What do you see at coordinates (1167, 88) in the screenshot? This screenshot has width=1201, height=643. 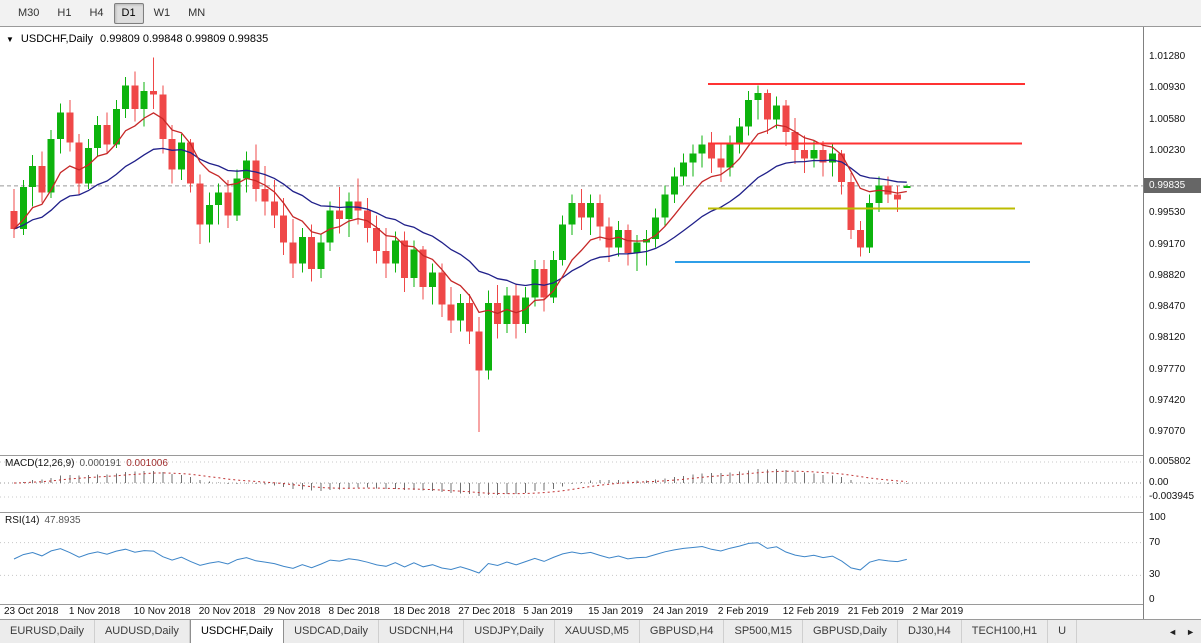 I see `price-scale-label: 1.00930` at bounding box center [1167, 88].